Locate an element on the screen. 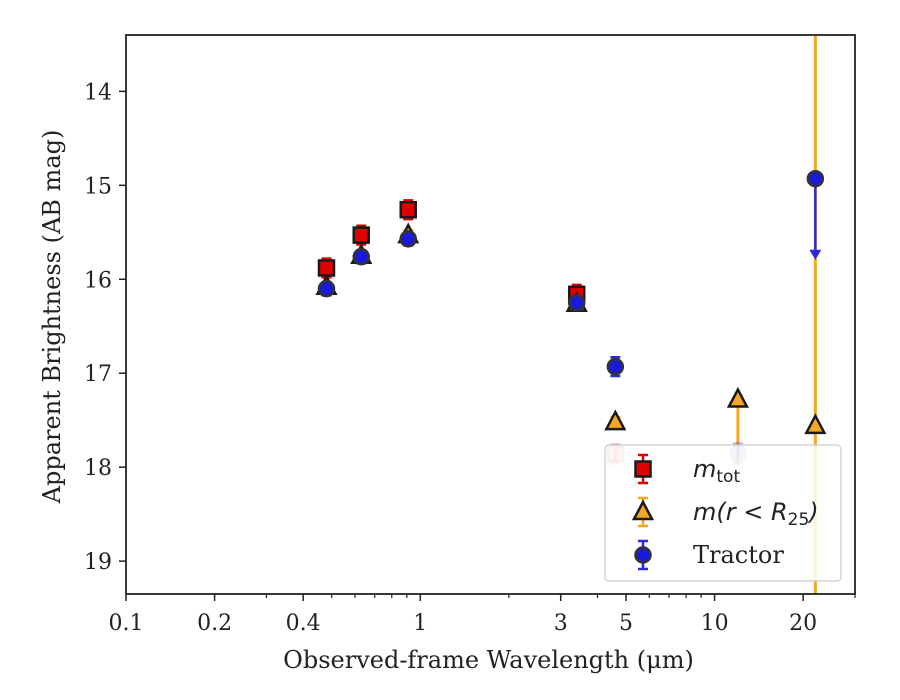  point-square-0-shape is located at coordinates (326, 268).